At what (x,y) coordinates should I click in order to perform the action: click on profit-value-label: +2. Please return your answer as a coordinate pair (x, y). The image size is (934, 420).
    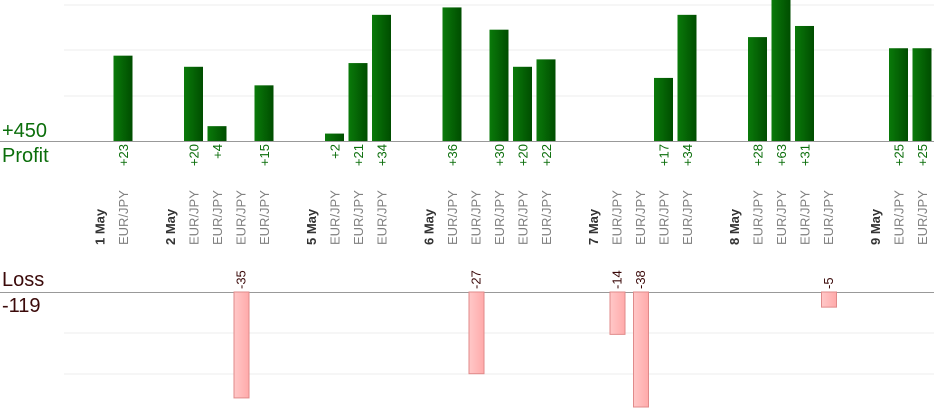
    Looking at the image, I should click on (335, 151).